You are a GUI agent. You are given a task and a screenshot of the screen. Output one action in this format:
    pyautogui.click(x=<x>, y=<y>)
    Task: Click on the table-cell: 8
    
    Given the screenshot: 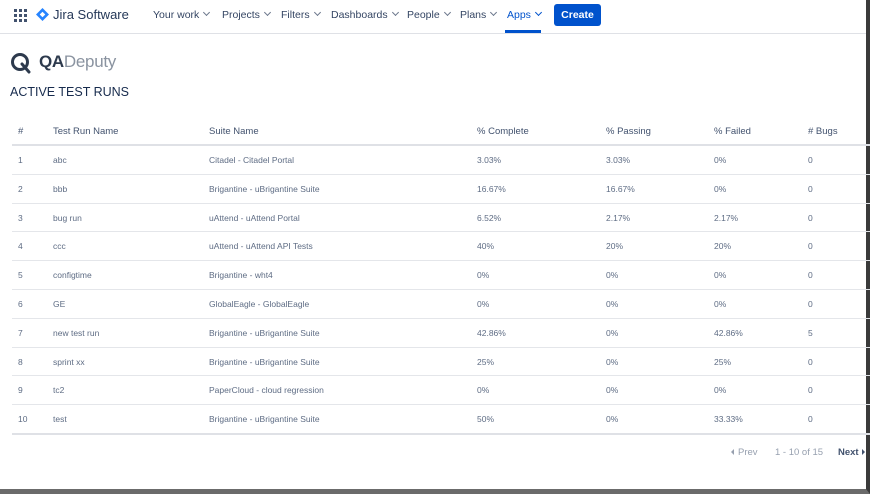 What is the action you would take?
    pyautogui.click(x=20, y=361)
    